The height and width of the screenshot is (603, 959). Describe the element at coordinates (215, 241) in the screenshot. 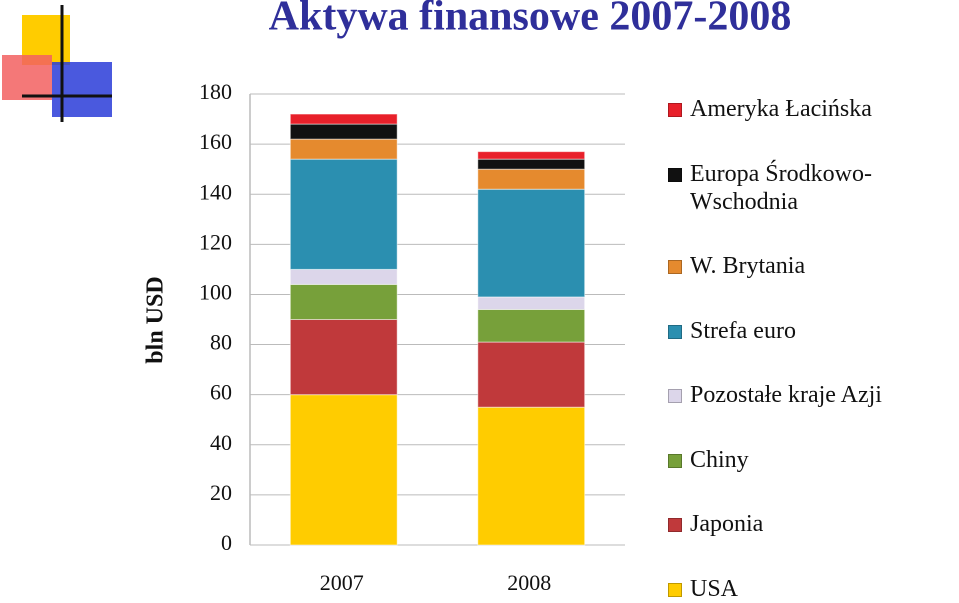

I see `y-tick-label: 120` at that location.